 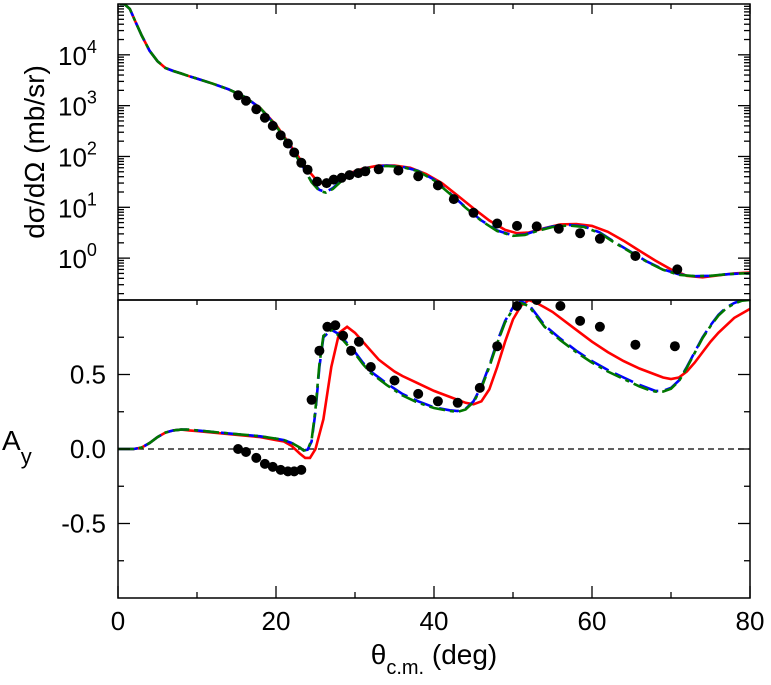 I want to click on x-tick-label: 40, so click(x=434, y=621).